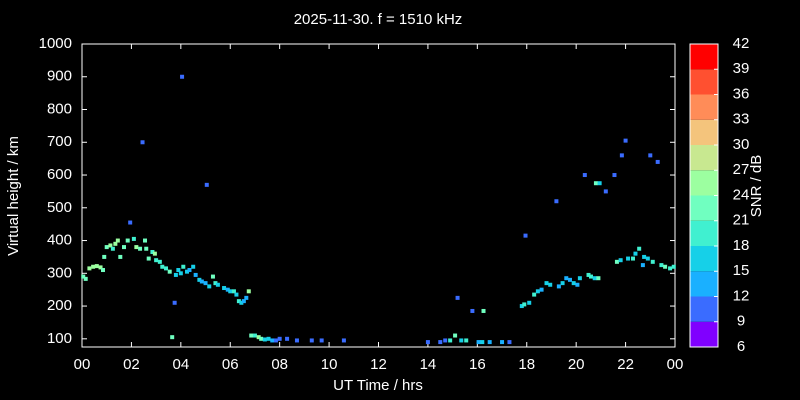  I want to click on colorbar-tick-label: 18, so click(741, 245).